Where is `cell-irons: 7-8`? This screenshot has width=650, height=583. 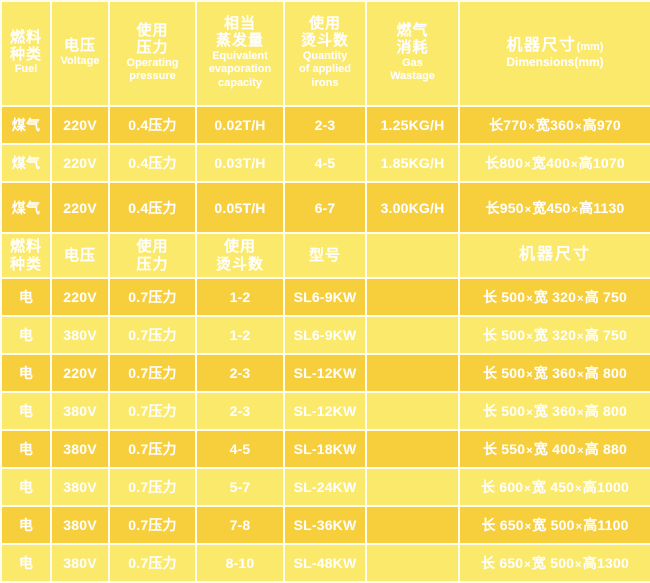
cell-irons: 7-8 is located at coordinates (240, 525).